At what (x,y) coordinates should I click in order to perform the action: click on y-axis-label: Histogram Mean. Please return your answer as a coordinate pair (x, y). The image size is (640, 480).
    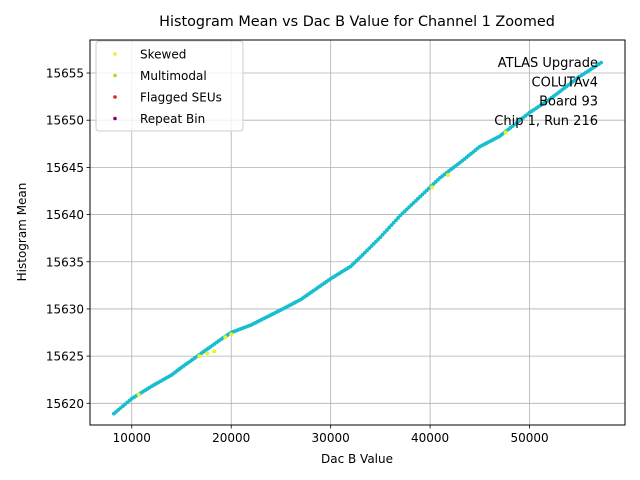
    Looking at the image, I should click on (22, 232).